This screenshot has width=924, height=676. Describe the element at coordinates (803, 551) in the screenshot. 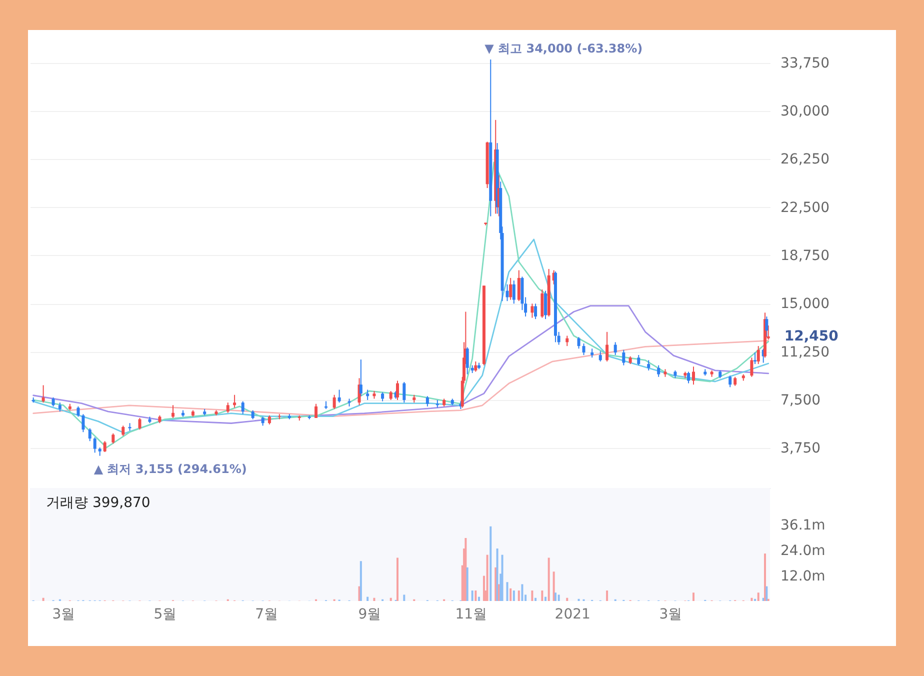

I see `y-tick-label: 24.0m` at that location.